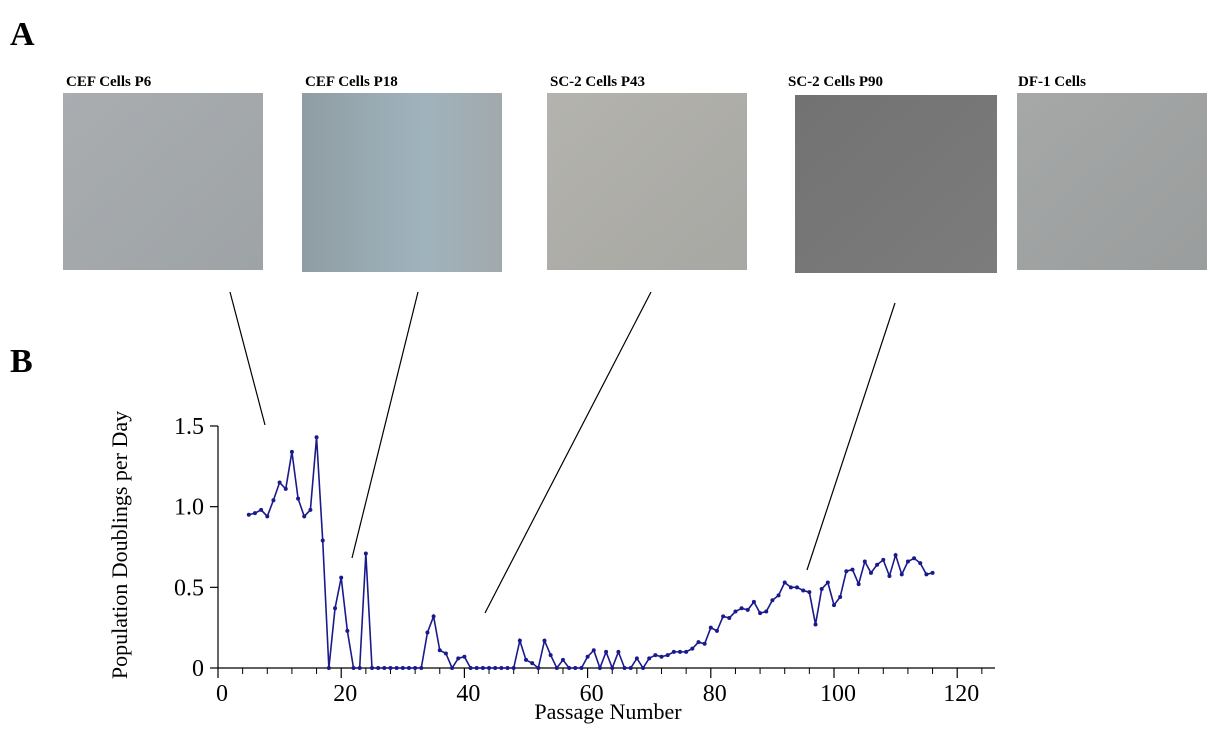 The image size is (1207, 756). Describe the element at coordinates (189, 427) in the screenshot. I see `y-tick-label: 1.5` at that location.